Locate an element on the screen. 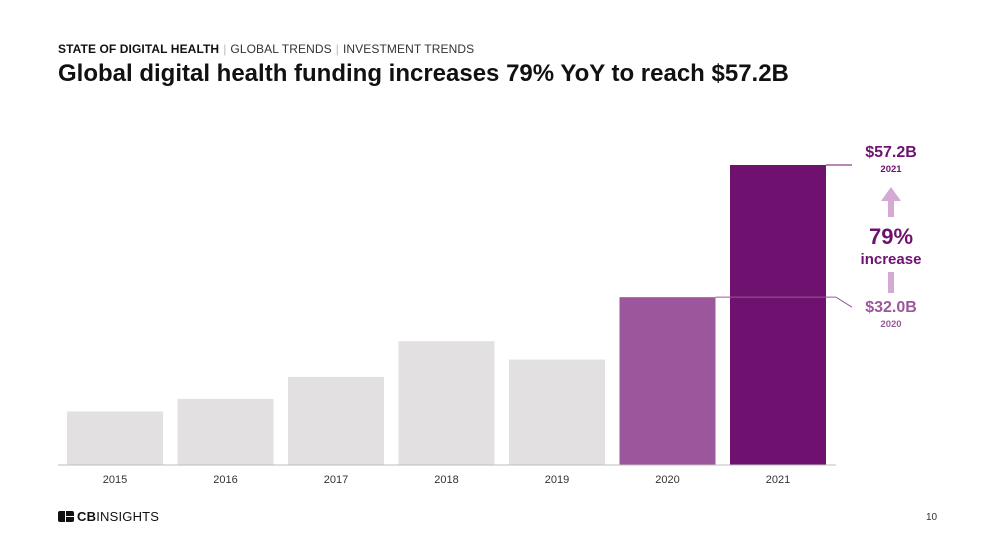 Image resolution: width=1000 pixels, height=551 pixels. logo-wordmark-regular: INSIGHTS is located at coordinates (128, 516).